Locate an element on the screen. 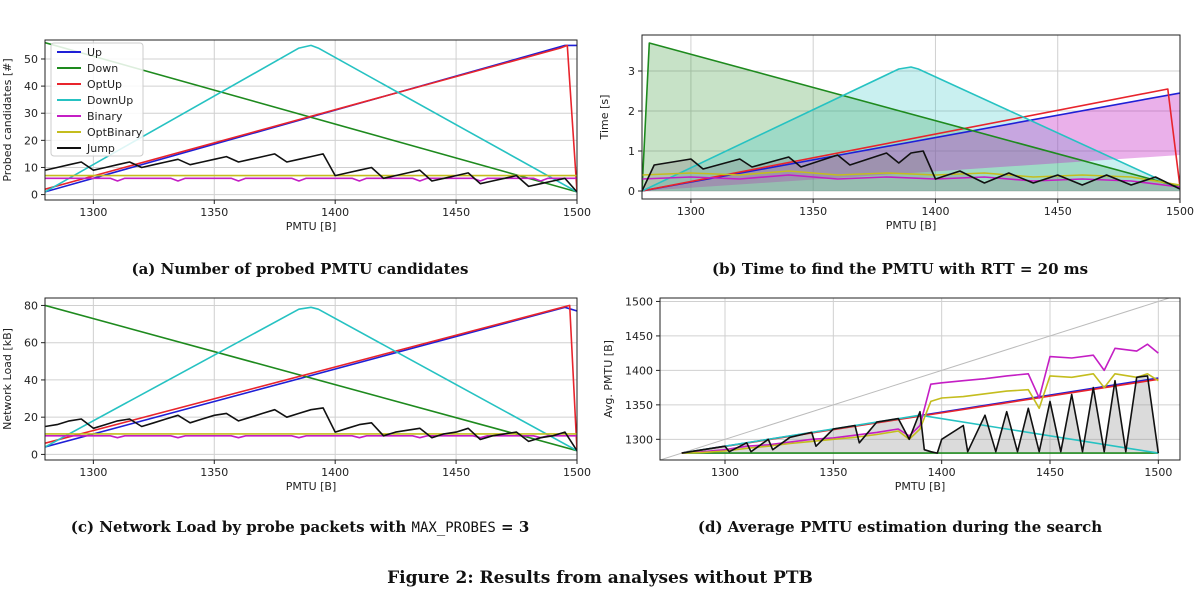 The height and width of the screenshot is (607, 1200). plot-area-d is located at coordinates (915, 379).